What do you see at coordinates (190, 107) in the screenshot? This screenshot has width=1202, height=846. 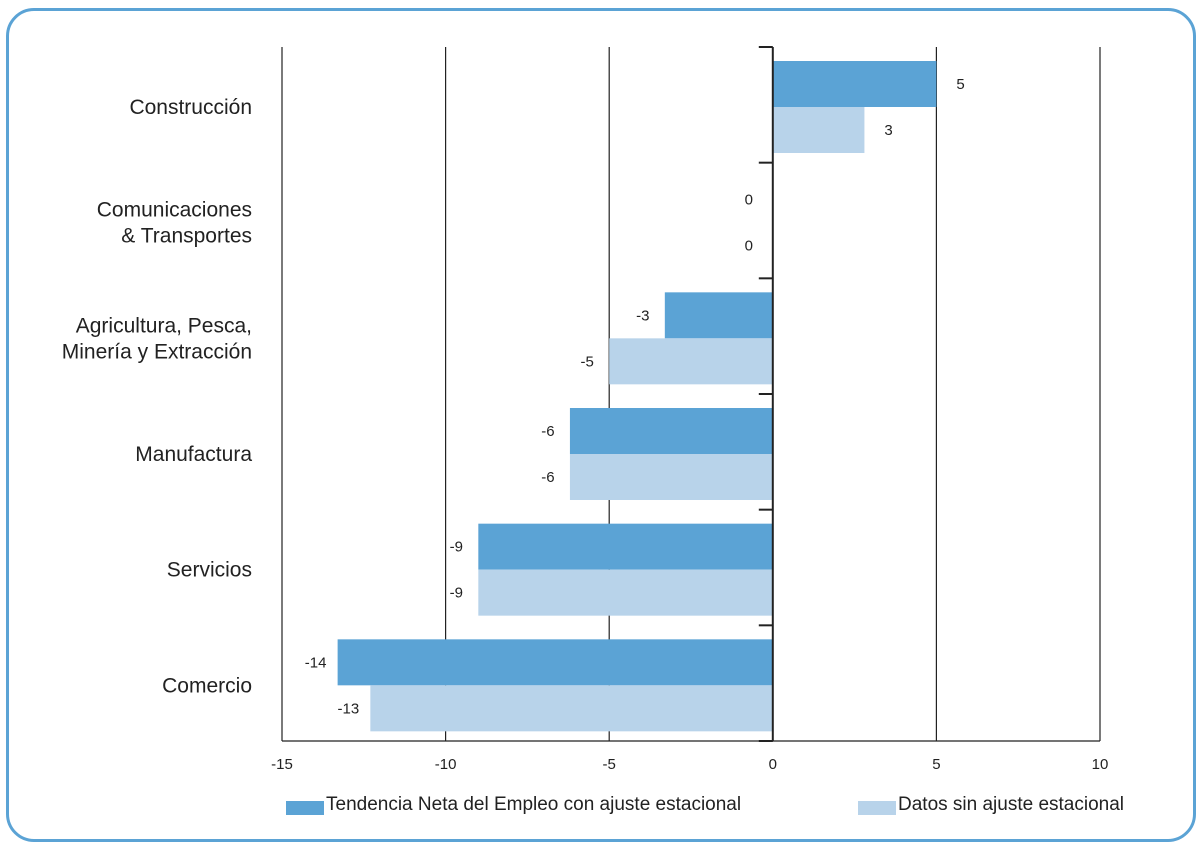 I see `category-label-0-line0: Construcción` at bounding box center [190, 107].